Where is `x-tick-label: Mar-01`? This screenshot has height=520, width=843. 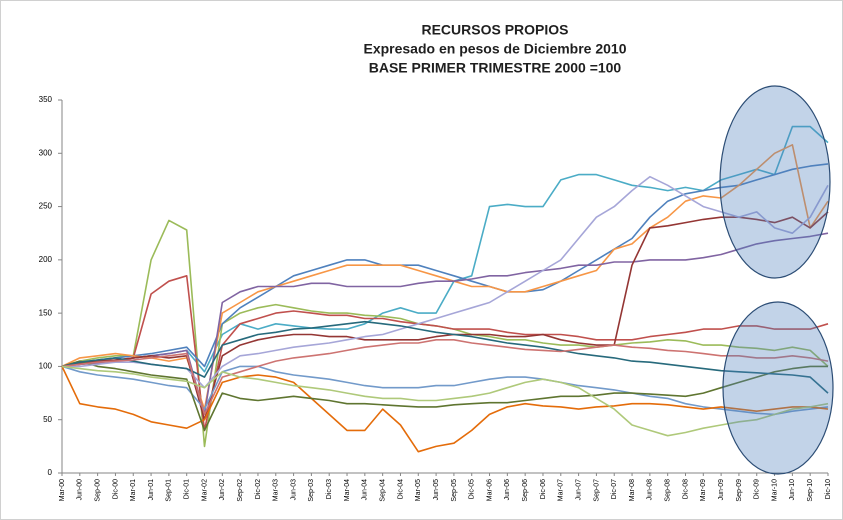
x-tick-label: Mar-01 is located at coordinates (133, 490).